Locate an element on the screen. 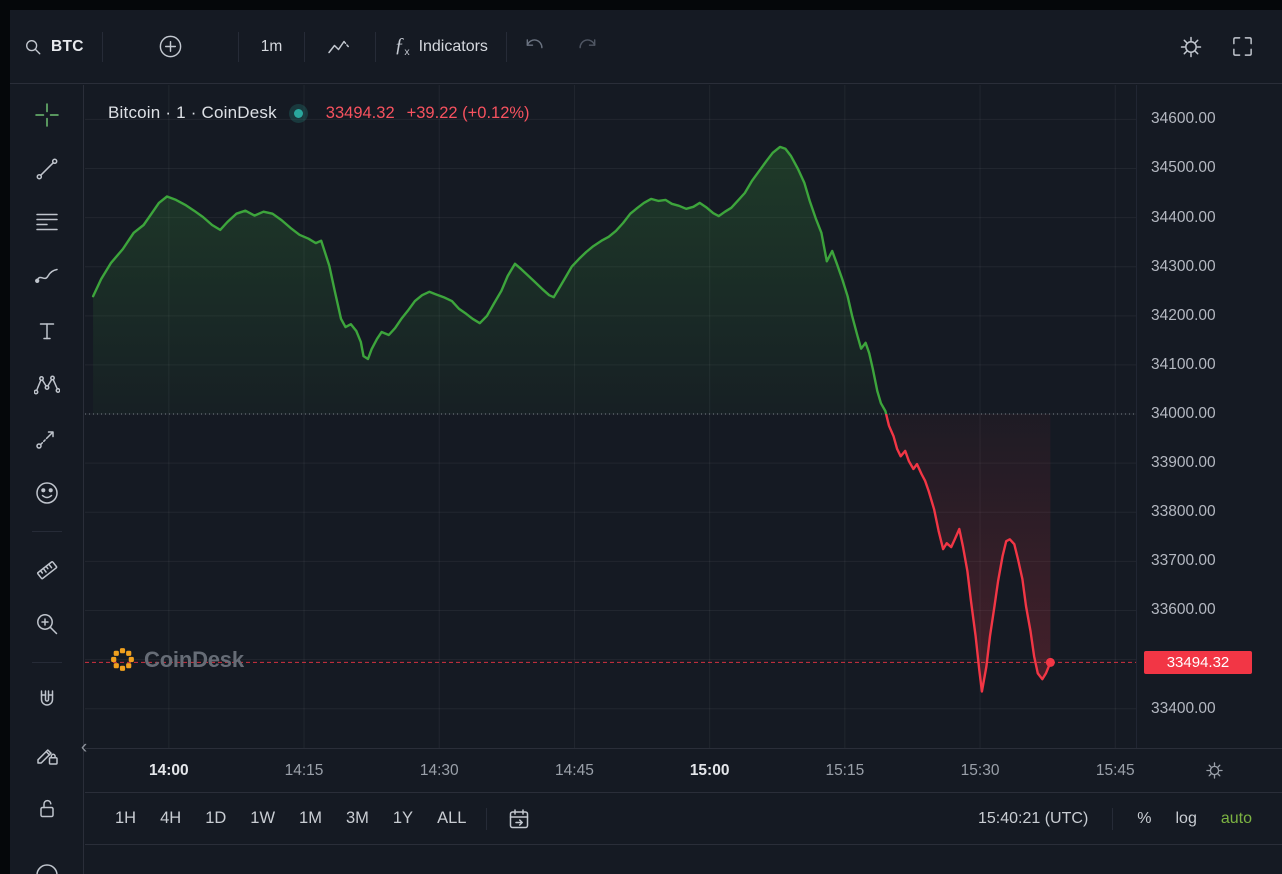 This screenshot has width=1282, height=874. undo-button is located at coordinates (534, 46).